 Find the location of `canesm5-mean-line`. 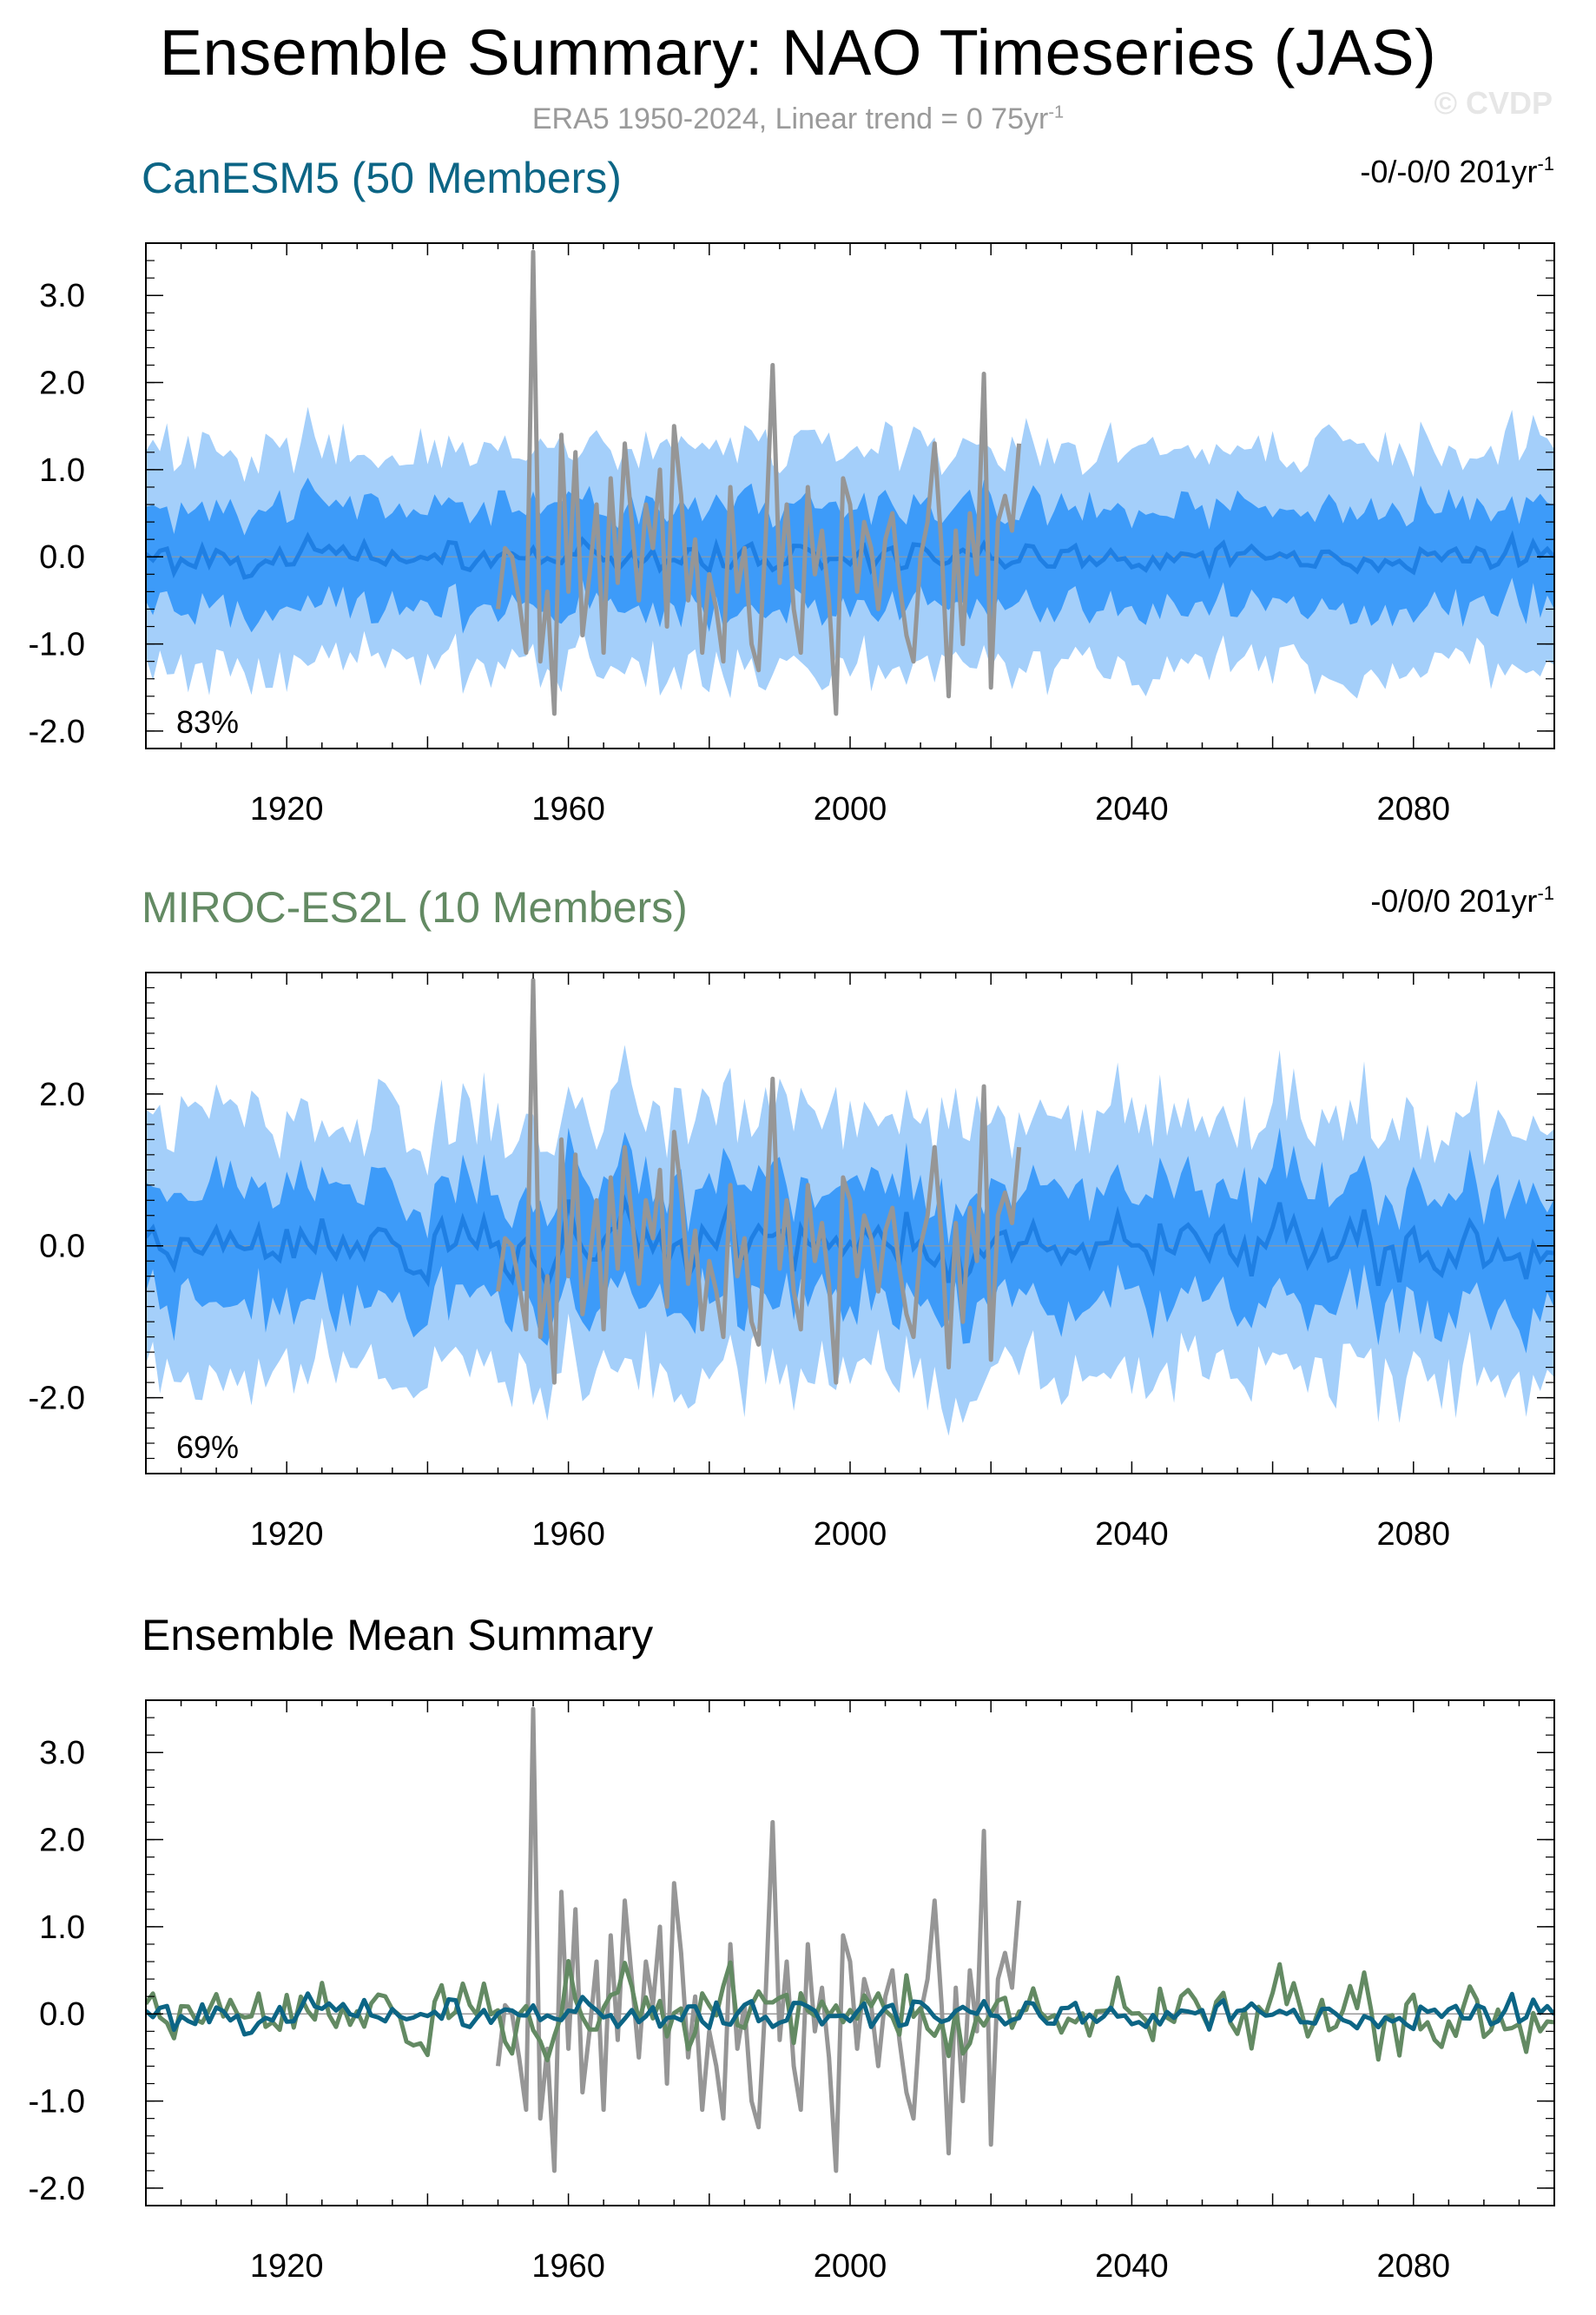

canesm5-mean-line is located at coordinates (850, 2014).